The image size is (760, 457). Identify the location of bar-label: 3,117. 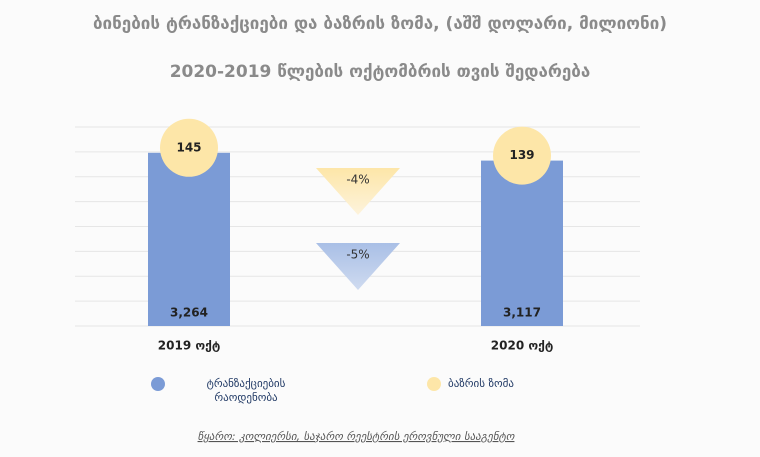
(522, 313).